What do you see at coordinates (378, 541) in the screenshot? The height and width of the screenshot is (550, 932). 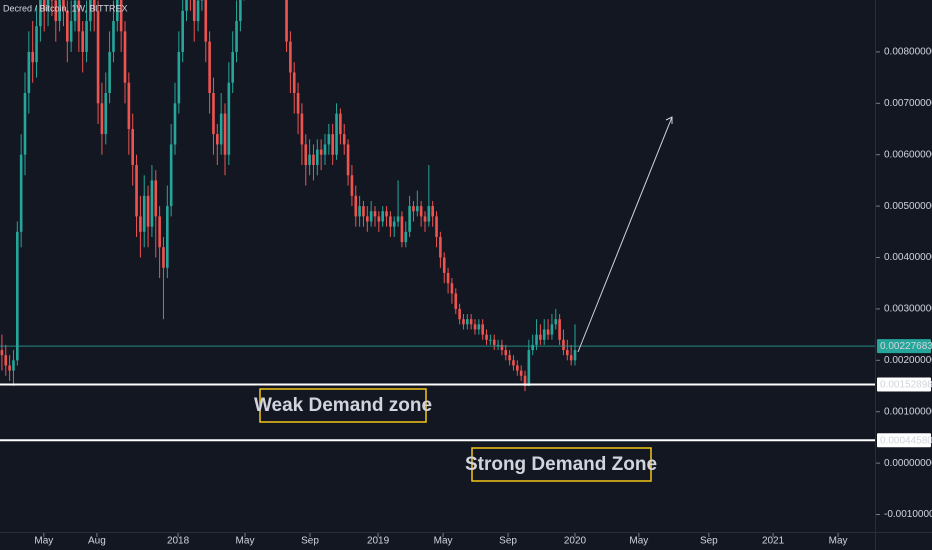 I see `x-tick-label: 2019` at bounding box center [378, 541].